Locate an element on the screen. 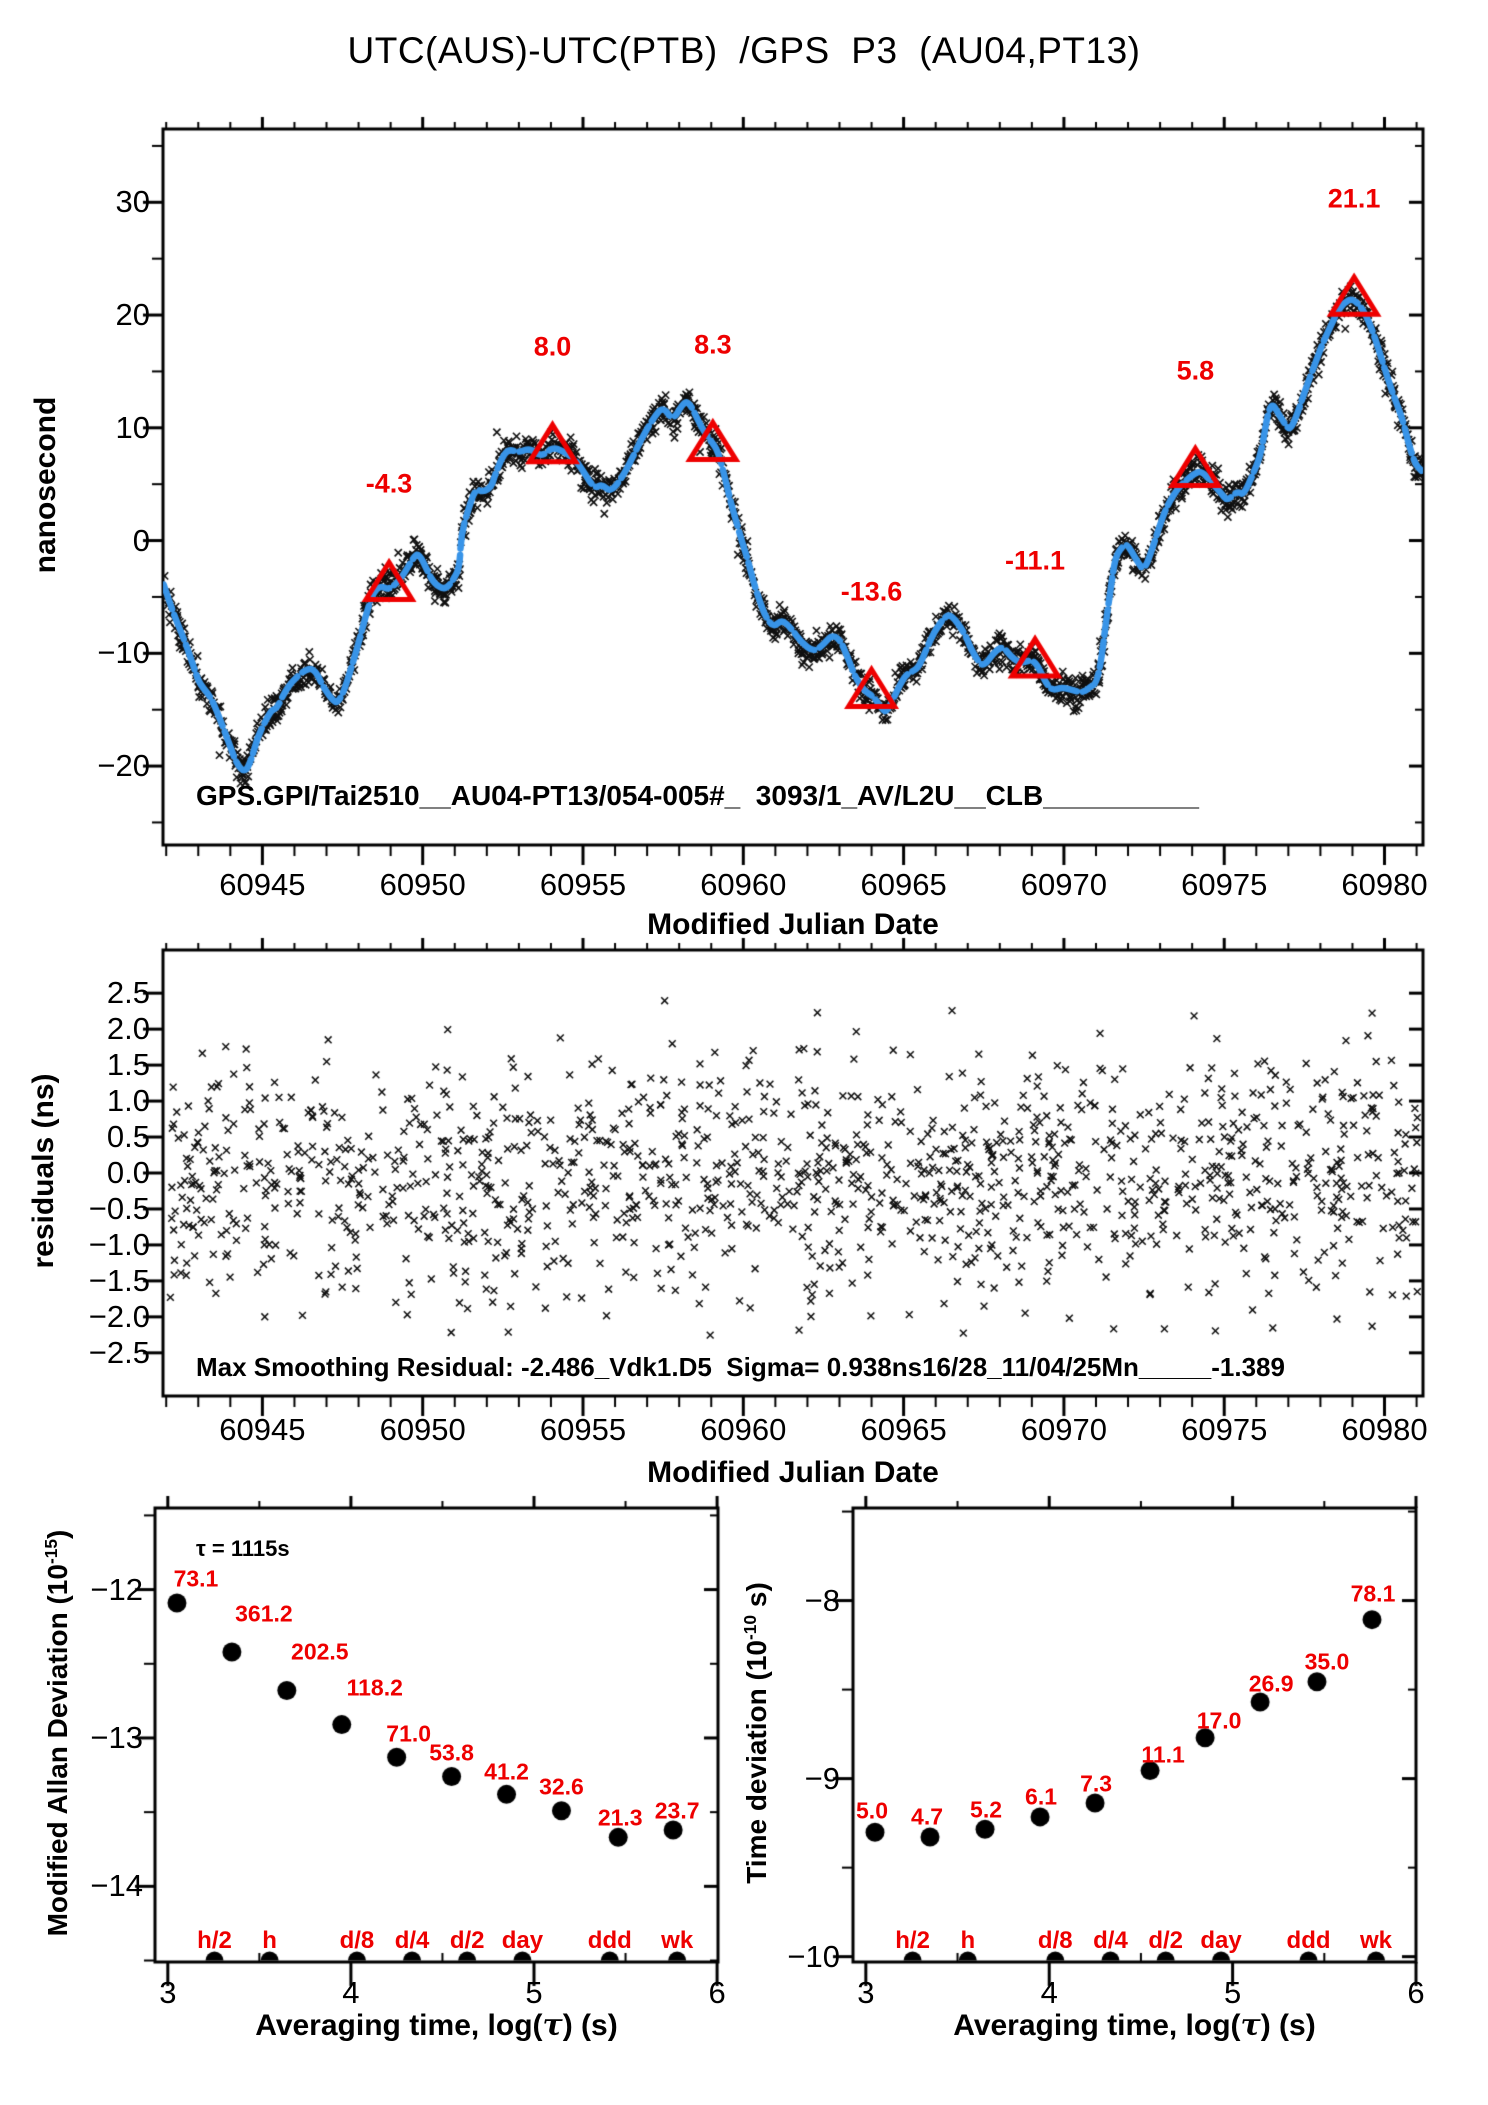 The image size is (1488, 2105). deviation-value-label: 53.8 is located at coordinates (451, 1752).